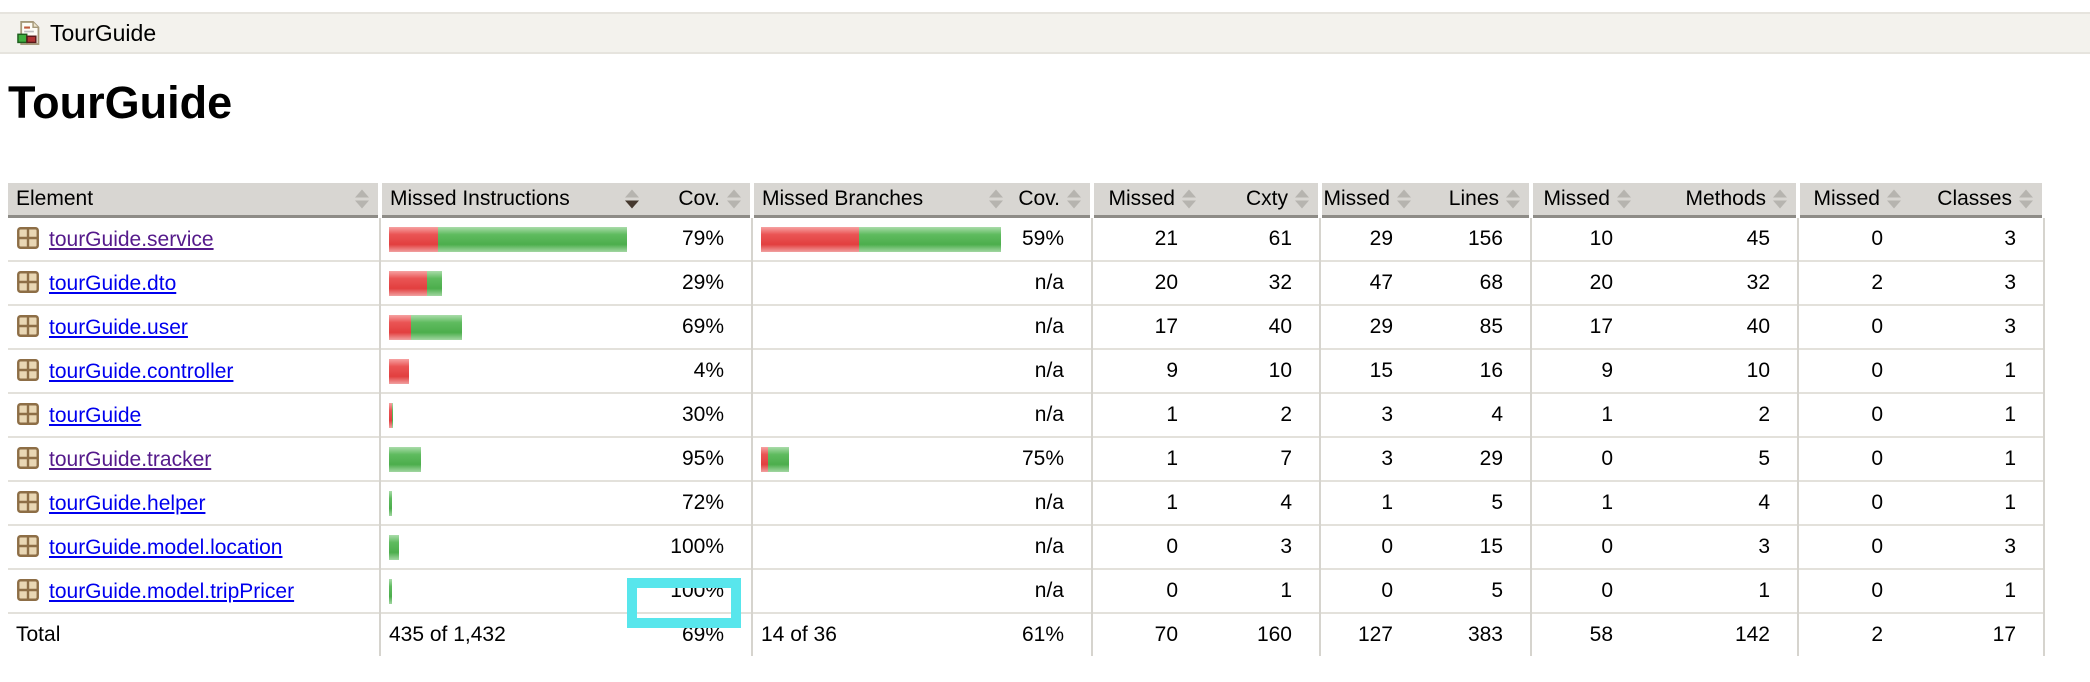  What do you see at coordinates (1053, 200) in the screenshot?
I see `header-branch-coverage: Cov.` at bounding box center [1053, 200].